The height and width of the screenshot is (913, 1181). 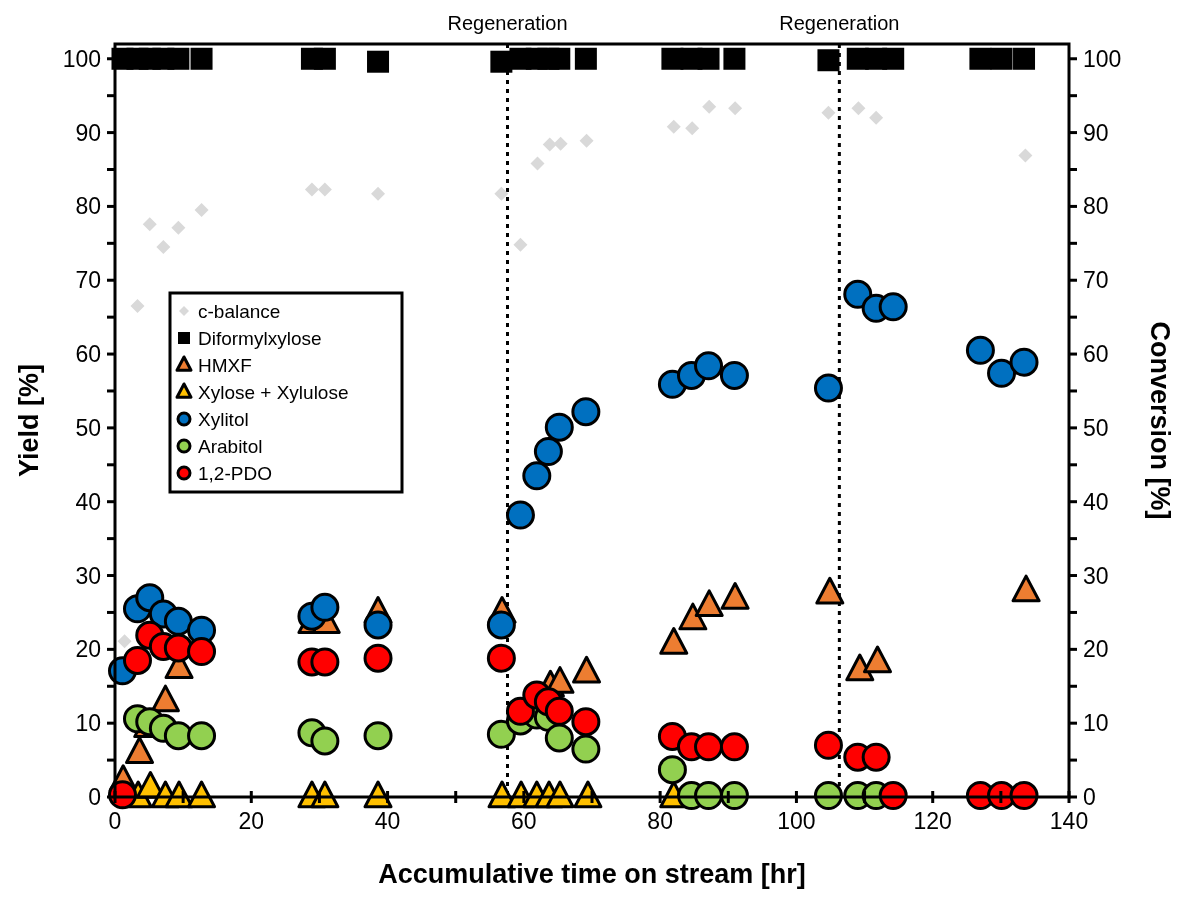 I want to click on x-tick-label: 140, so click(x=1069, y=821).